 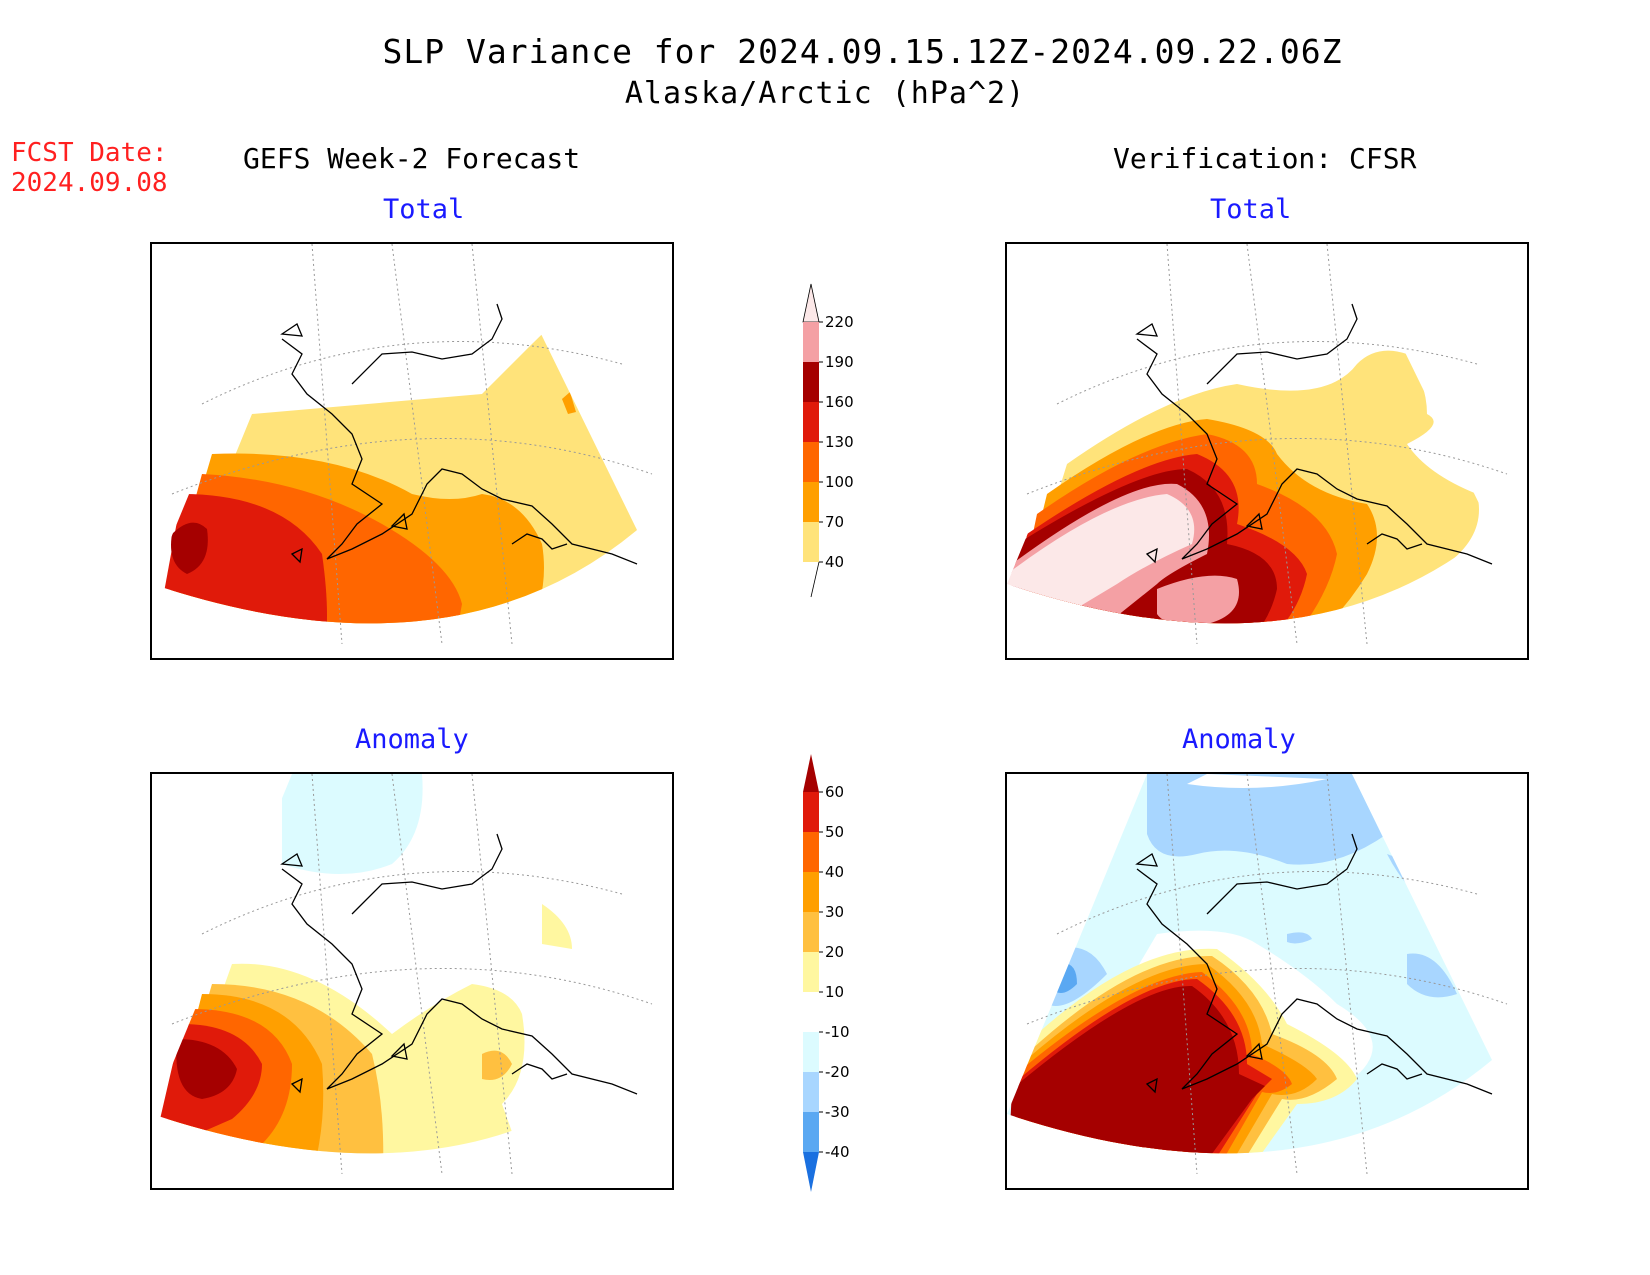 What do you see at coordinates (839, 482) in the screenshot?
I see `total-colorbar-label: 100` at bounding box center [839, 482].